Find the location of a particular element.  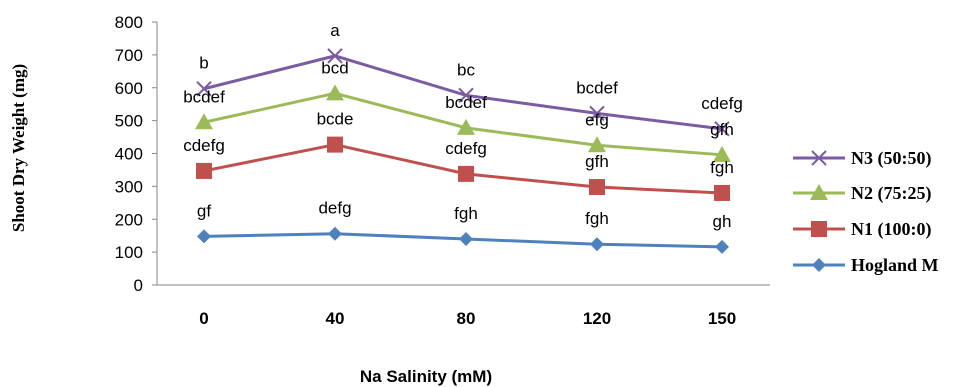

significance-label: defg is located at coordinates (334, 208).